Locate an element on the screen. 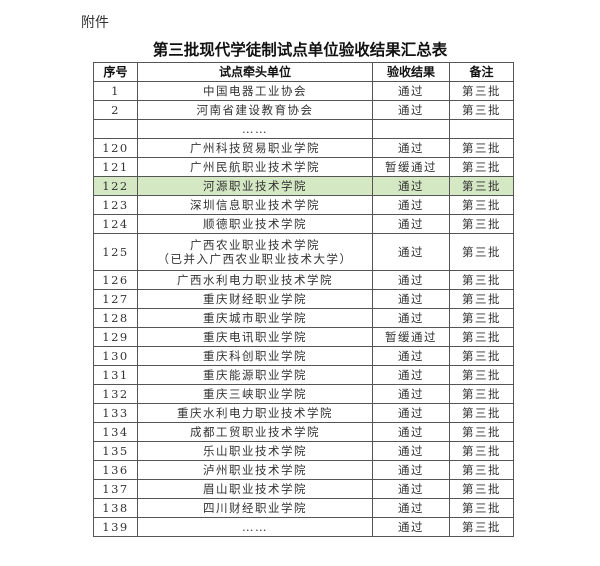 Image resolution: width=600 pixels, height=566 pixels. table-row: 137 眉山职业技术学院 通过 第三批 is located at coordinates (303, 489).